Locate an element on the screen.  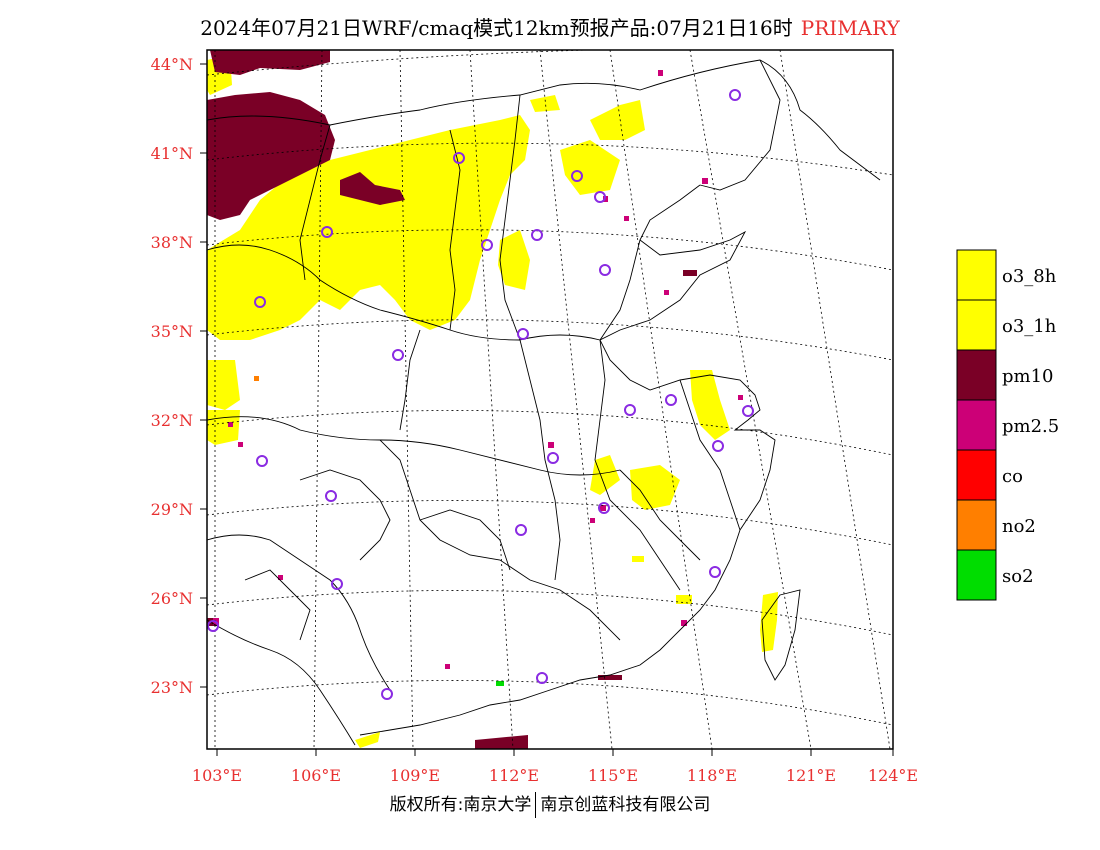
lat-label: 44°N is located at coordinates (172, 64).